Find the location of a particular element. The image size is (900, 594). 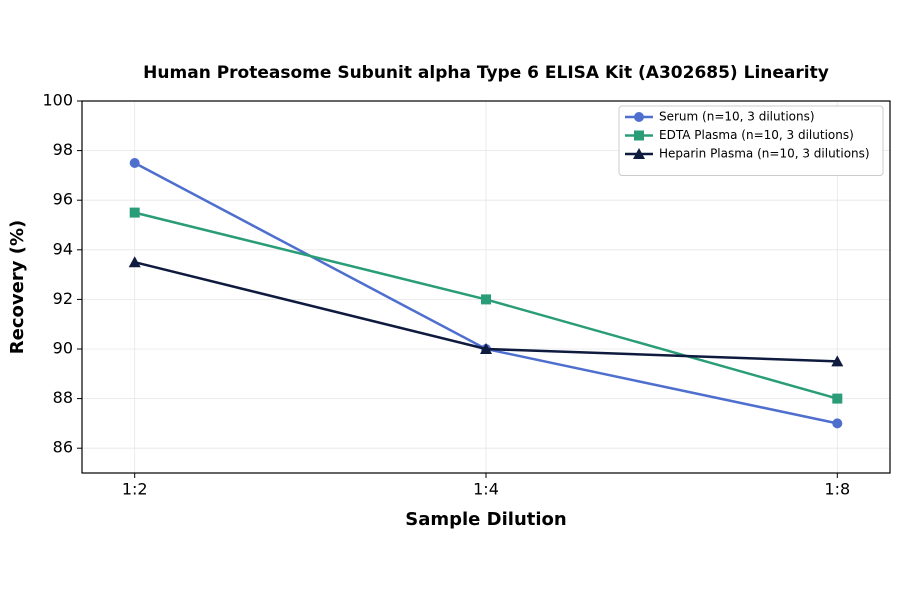

x-axis-label: Sample Dilution is located at coordinates (485, 519).